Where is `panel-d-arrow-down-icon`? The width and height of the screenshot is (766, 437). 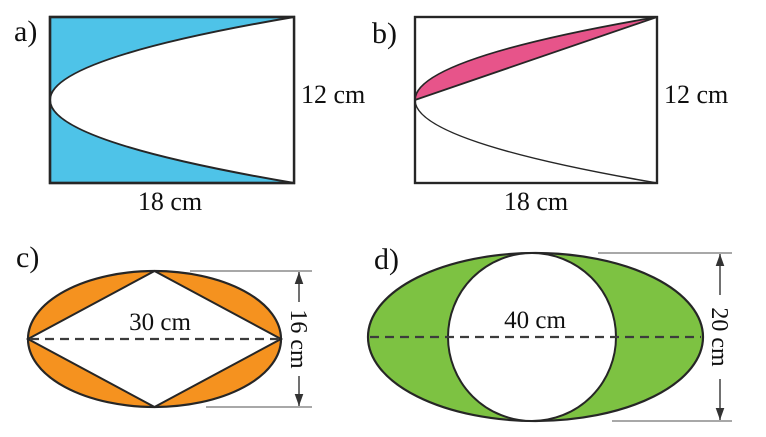
panel-d-arrow-down-icon is located at coordinates (720, 414).